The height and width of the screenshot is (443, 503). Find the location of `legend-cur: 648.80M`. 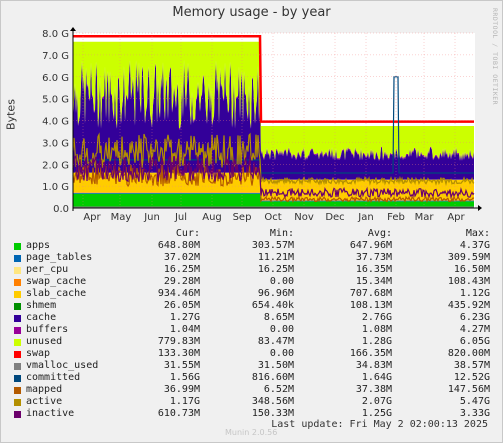

legend-cur: 648.80M is located at coordinates (178, 245).